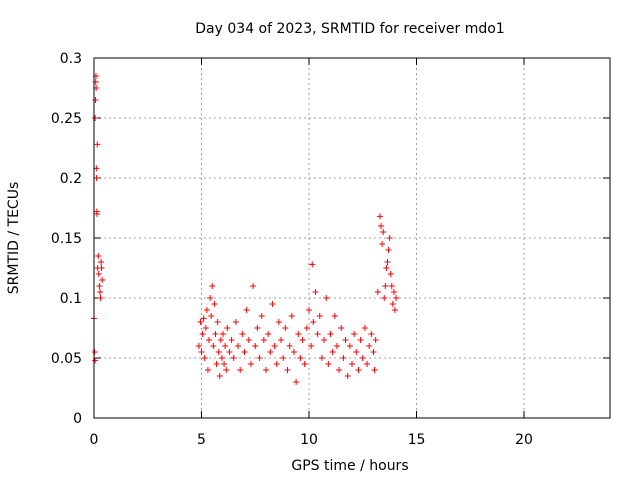  I want to click on y-tick-label: 0.25, so click(66, 119).